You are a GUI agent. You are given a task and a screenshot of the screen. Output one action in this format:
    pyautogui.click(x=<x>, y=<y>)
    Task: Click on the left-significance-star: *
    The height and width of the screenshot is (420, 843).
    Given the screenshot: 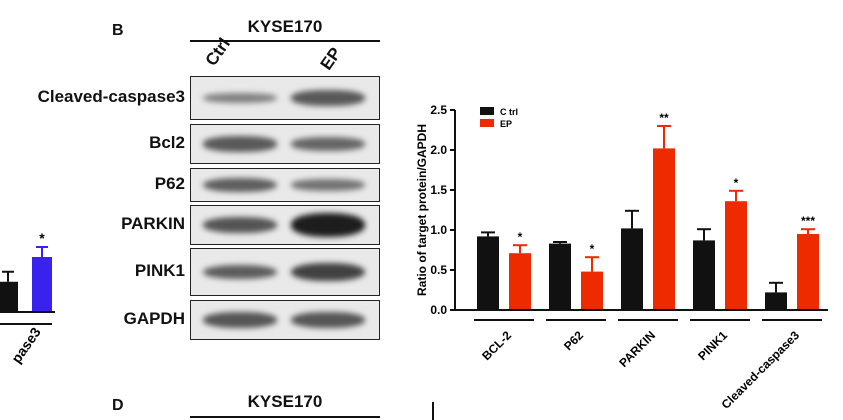 What is the action you would take?
    pyautogui.click(x=42, y=238)
    